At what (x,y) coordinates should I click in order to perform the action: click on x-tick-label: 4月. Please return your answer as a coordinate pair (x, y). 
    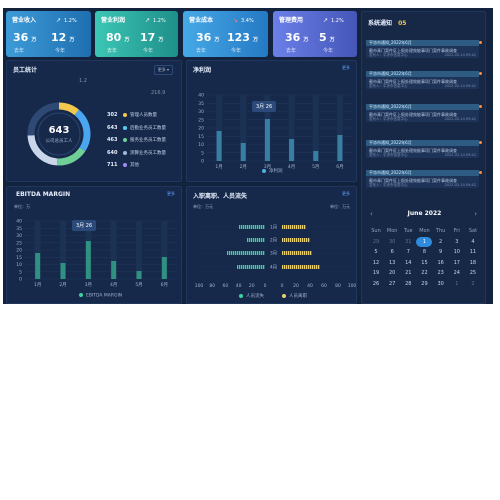
    Looking at the image, I should click on (113, 285).